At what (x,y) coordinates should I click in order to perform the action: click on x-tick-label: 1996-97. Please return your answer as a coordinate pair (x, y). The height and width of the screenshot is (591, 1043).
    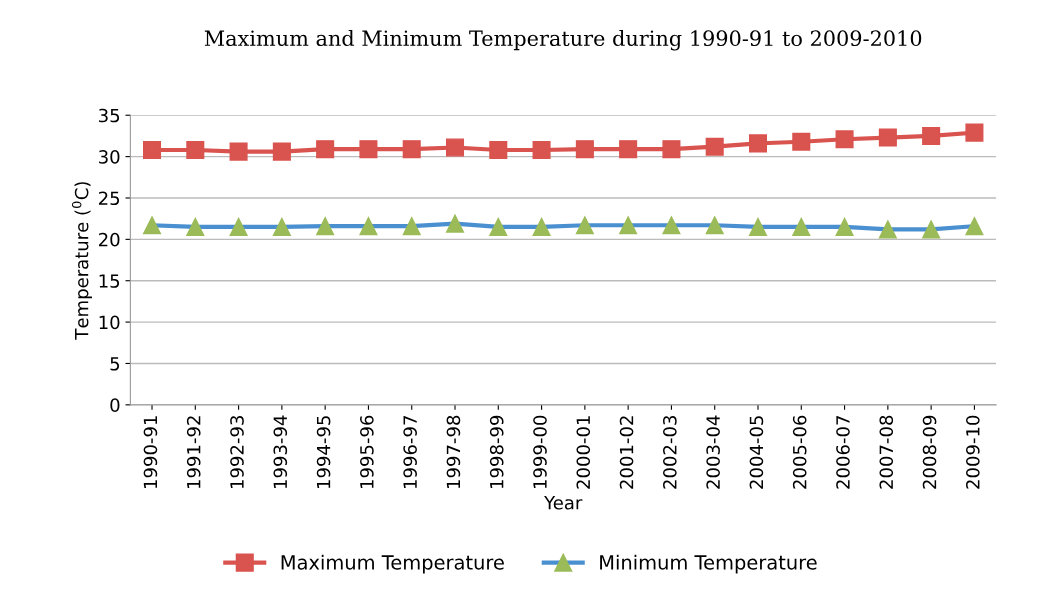
    Looking at the image, I should click on (410, 452).